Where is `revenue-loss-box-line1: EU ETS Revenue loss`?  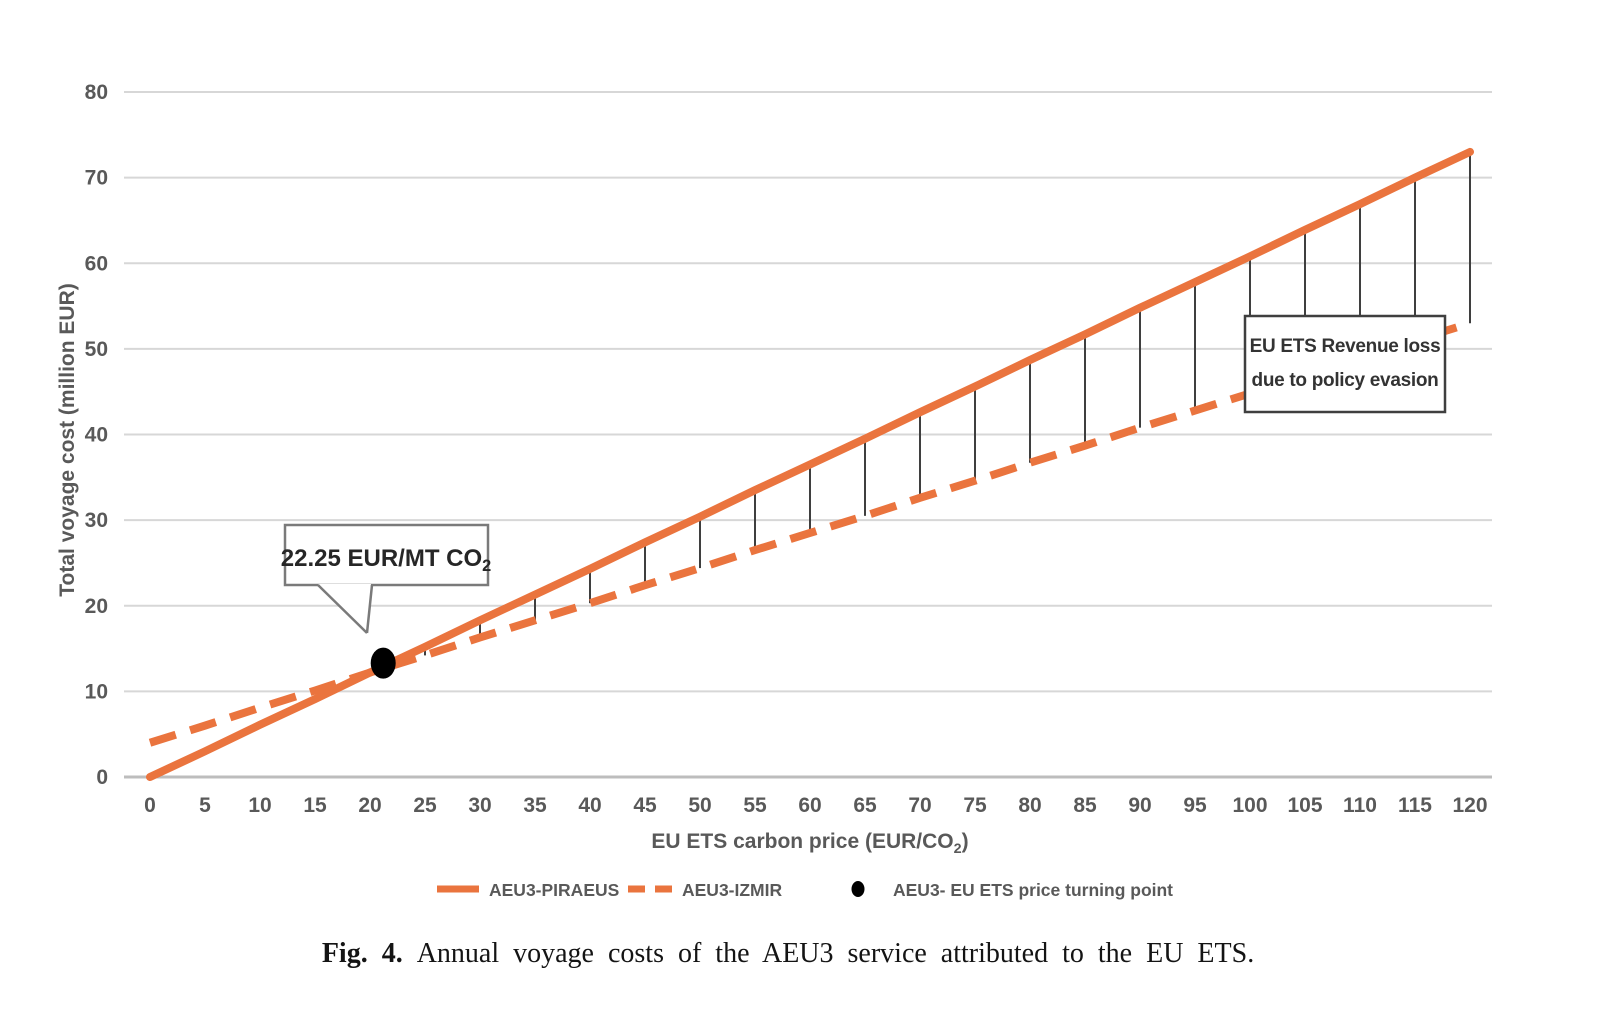 revenue-loss-box-line1: EU ETS Revenue loss is located at coordinates (1345, 346).